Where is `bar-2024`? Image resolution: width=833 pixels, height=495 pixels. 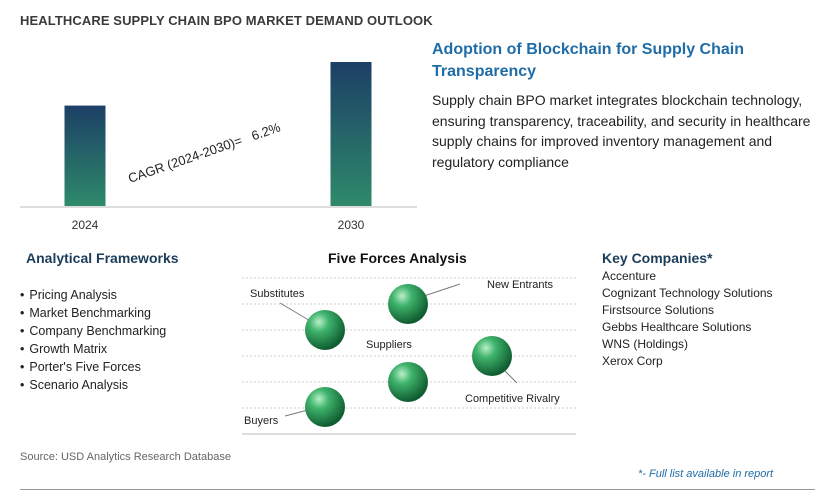 bar-2024 is located at coordinates (85, 155).